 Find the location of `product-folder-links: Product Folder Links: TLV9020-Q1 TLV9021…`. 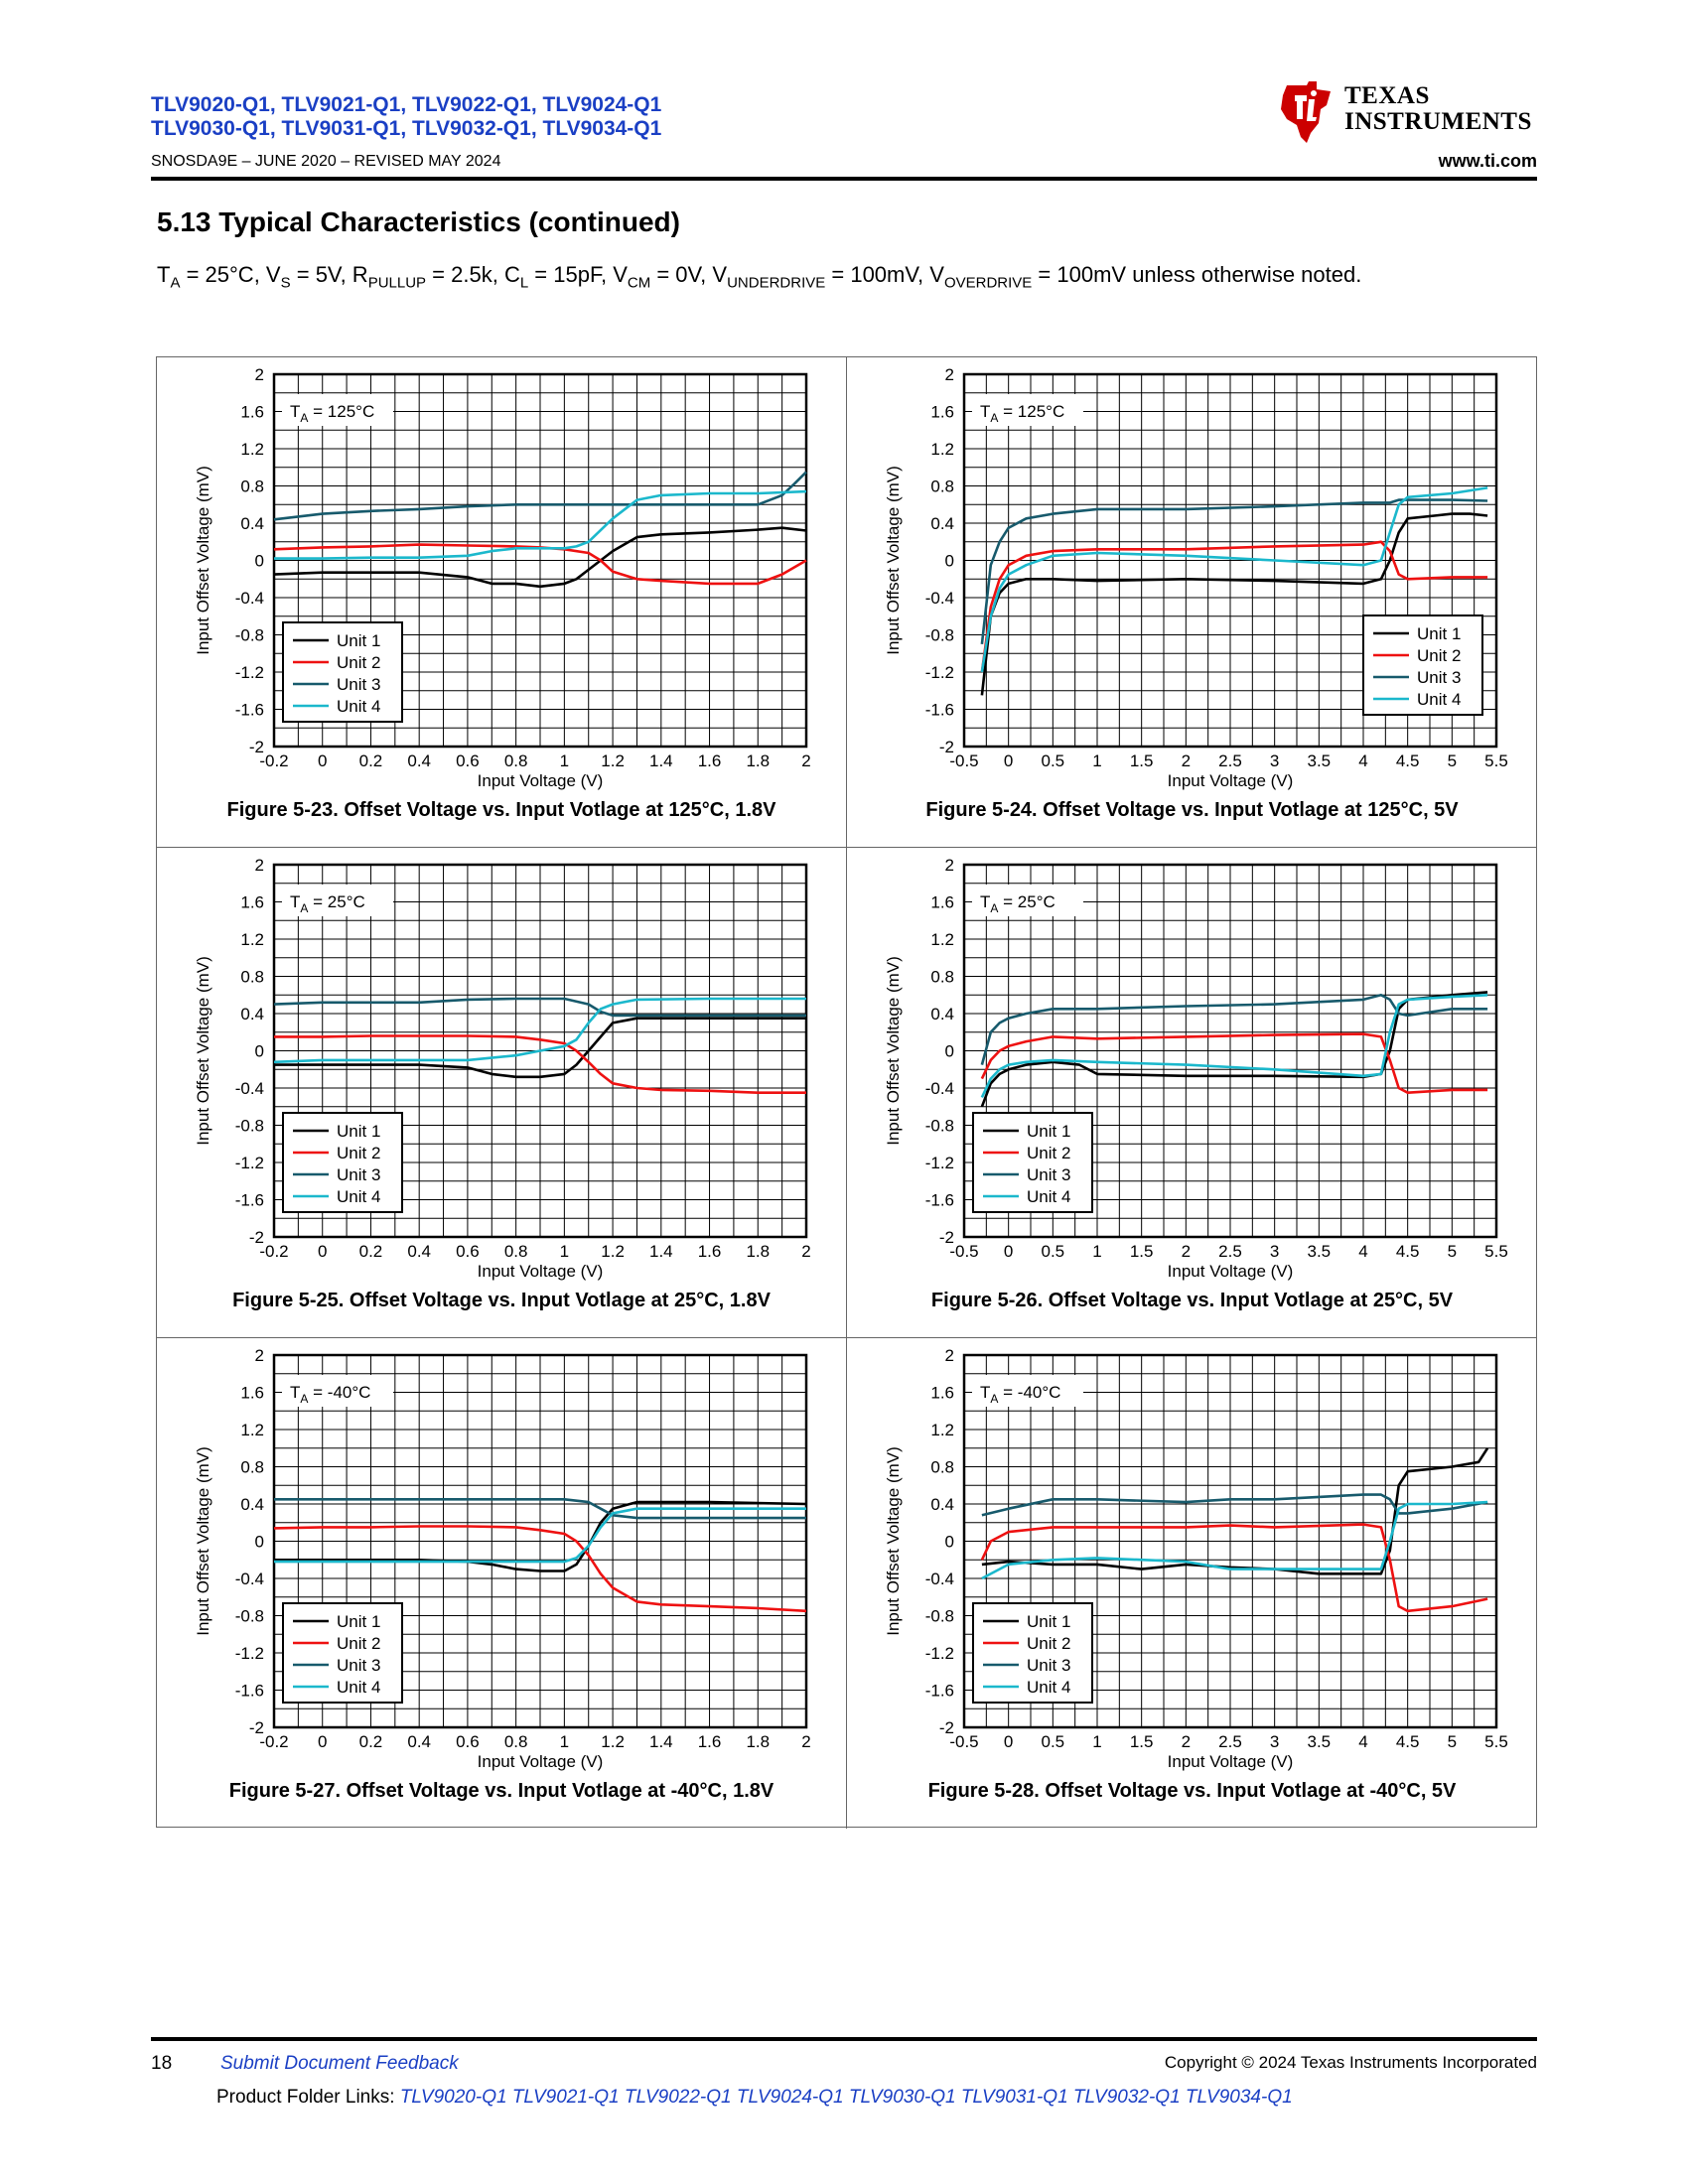

product-folder-links: Product Folder Links: TLV9020-Q1 TLV9021… is located at coordinates (754, 2098).